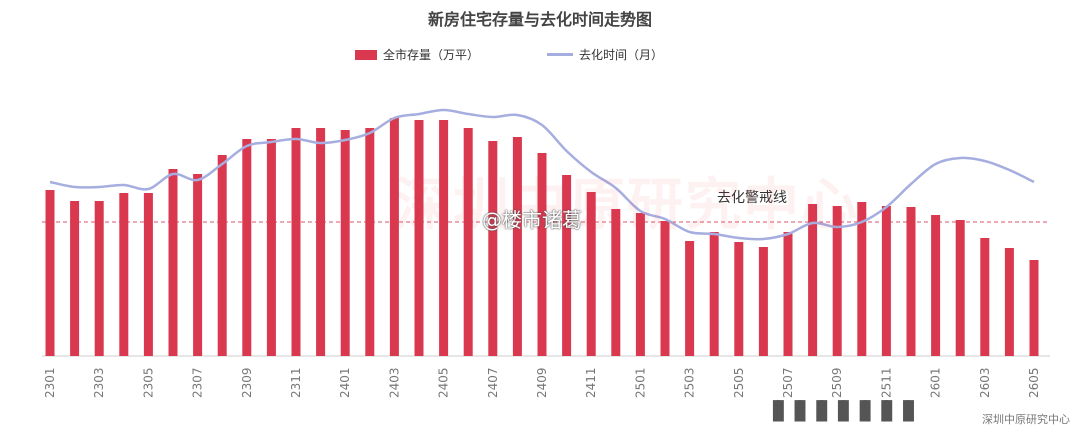  I want to click on tick-label-2601: 2601, so click(936, 382).